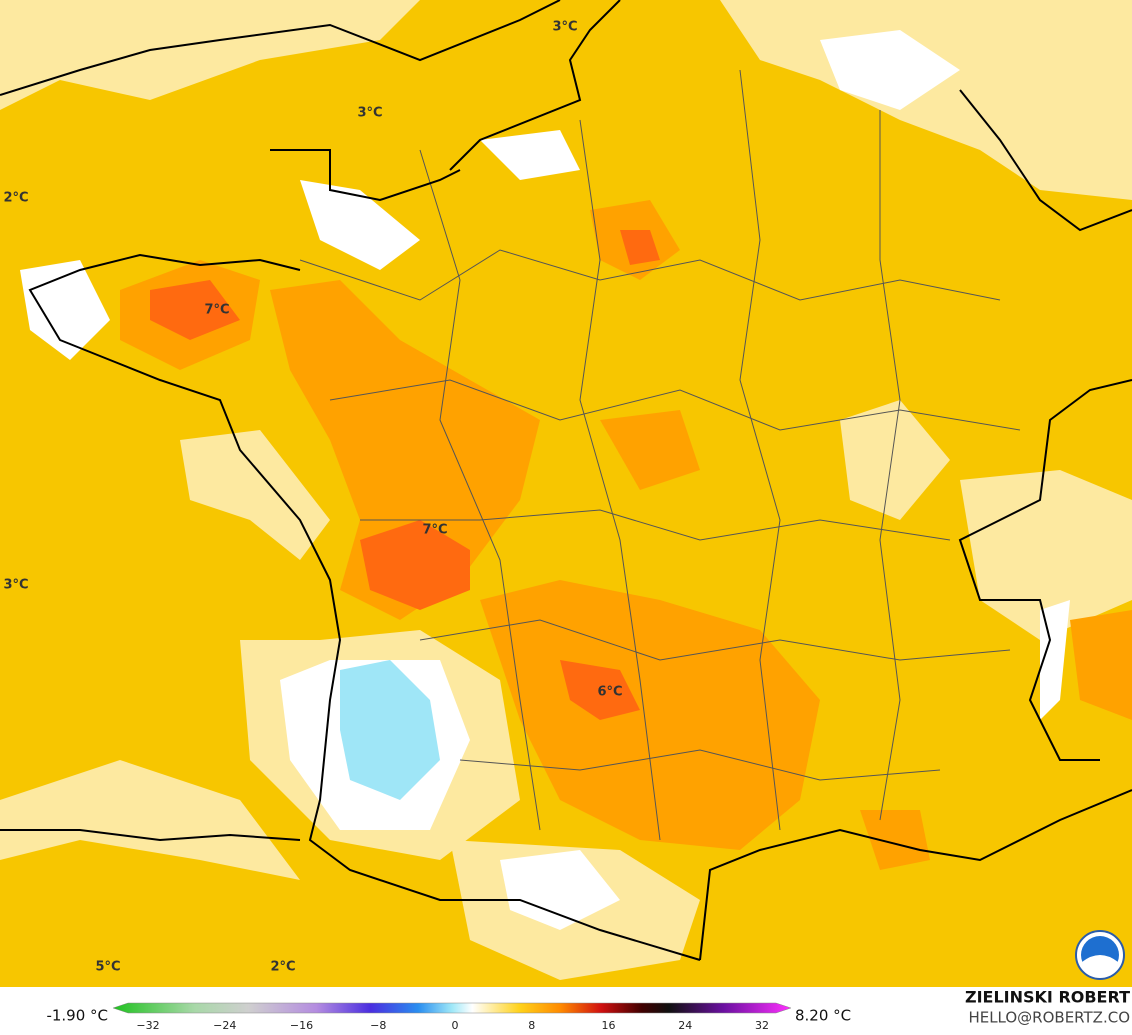  What do you see at coordinates (1049, 1018) in the screenshot?
I see `credit-email: HELLO@ROBERTZ.CO` at bounding box center [1049, 1018].